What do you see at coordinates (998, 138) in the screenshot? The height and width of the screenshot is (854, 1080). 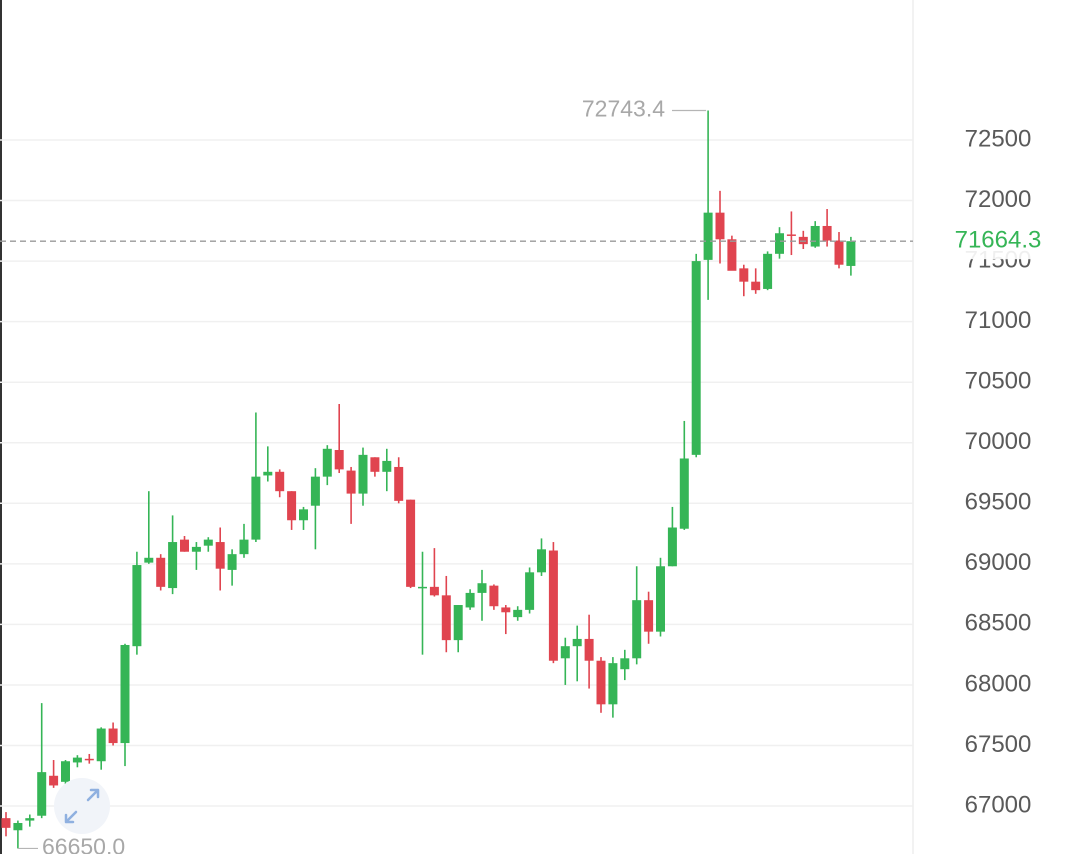 I see `y-tick-label: 72500` at bounding box center [998, 138].